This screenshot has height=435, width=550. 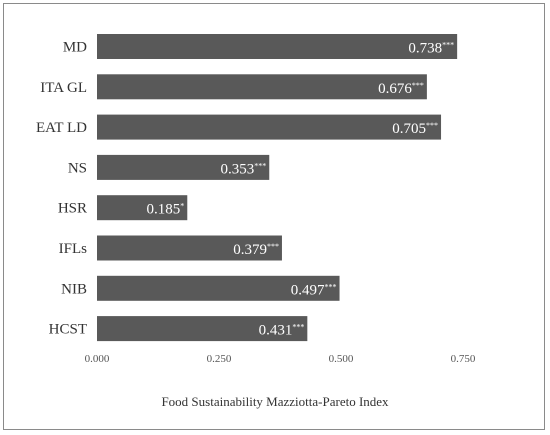 I want to click on category-label: HSR, so click(x=72, y=209).